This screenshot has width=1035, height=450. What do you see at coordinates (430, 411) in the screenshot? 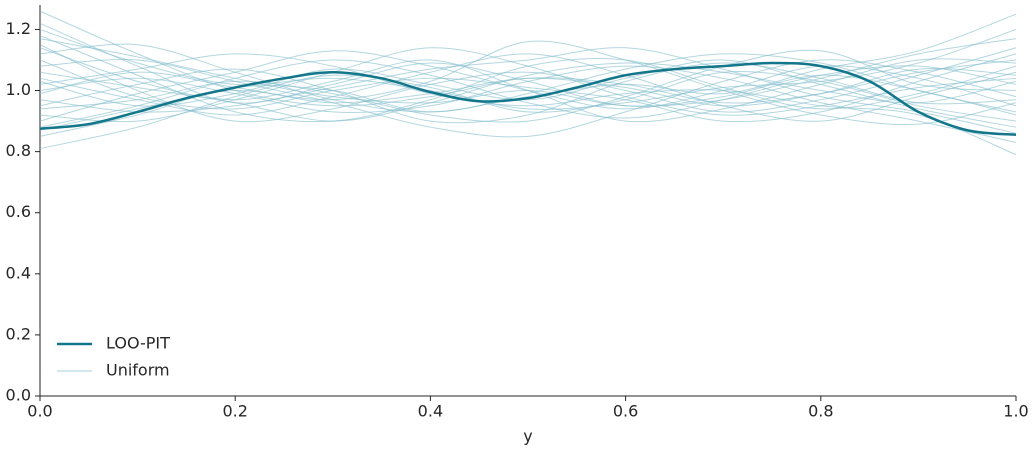
I see `x-tick-label: 0.4` at bounding box center [430, 411].